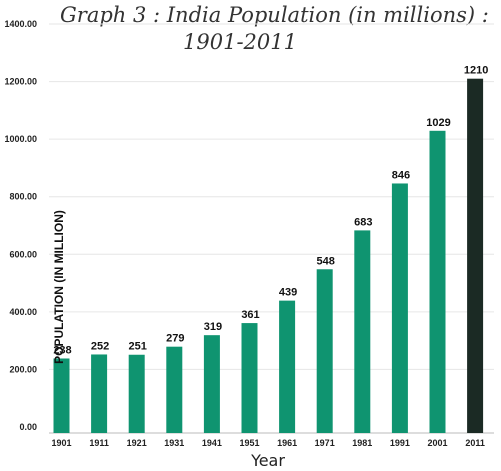 This screenshot has height=471, width=501. I want to click on bar-2001, so click(437, 282).